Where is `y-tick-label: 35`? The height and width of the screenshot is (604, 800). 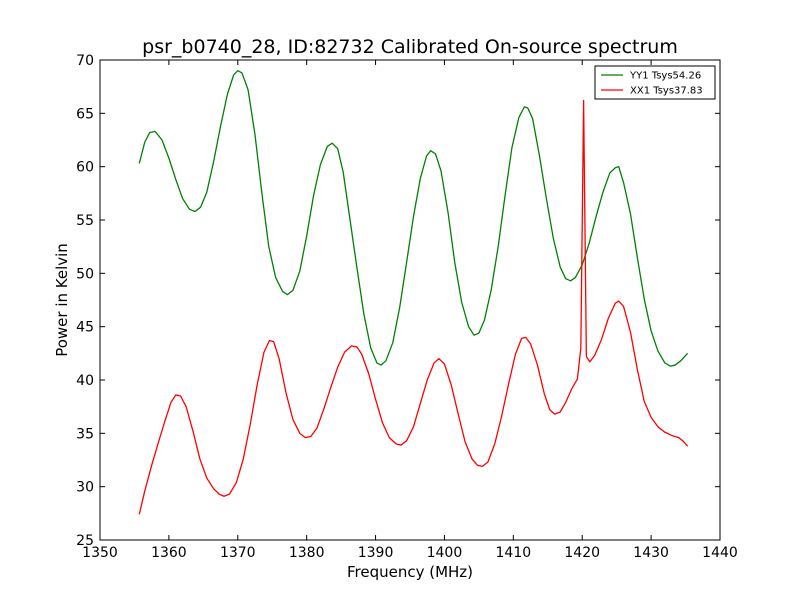 y-tick-label: 35 is located at coordinates (85, 434).